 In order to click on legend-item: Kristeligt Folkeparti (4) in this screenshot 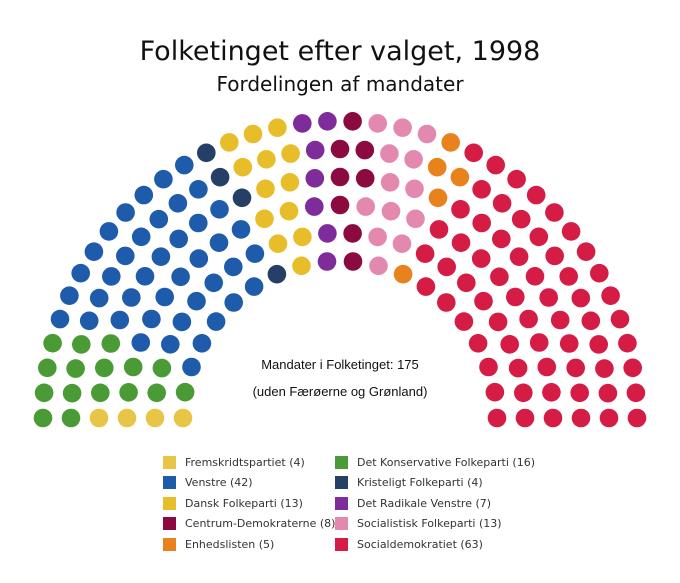, I will do `click(409, 483)`.